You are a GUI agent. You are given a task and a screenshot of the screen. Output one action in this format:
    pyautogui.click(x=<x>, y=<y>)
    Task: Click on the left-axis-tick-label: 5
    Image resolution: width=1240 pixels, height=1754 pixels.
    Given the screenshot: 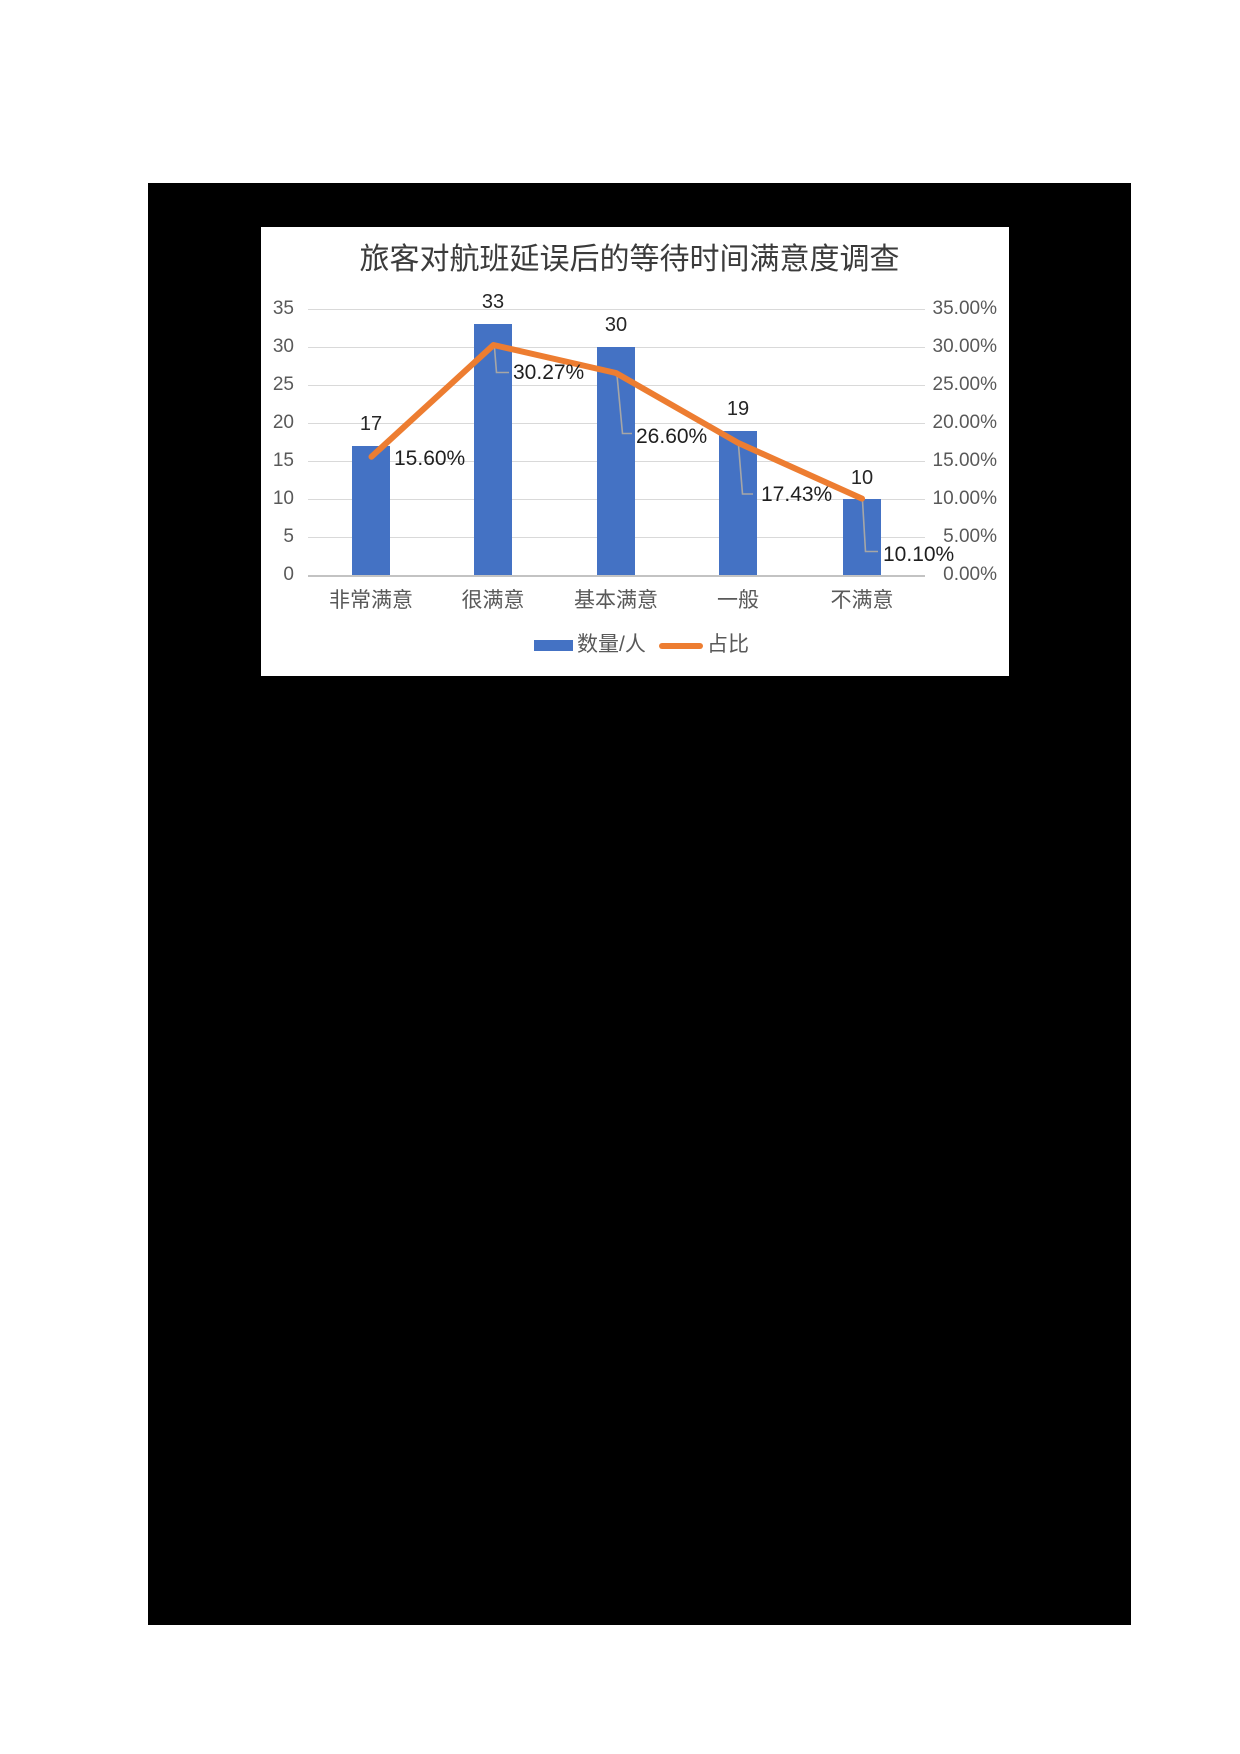 What is the action you would take?
    pyautogui.click(x=288, y=536)
    